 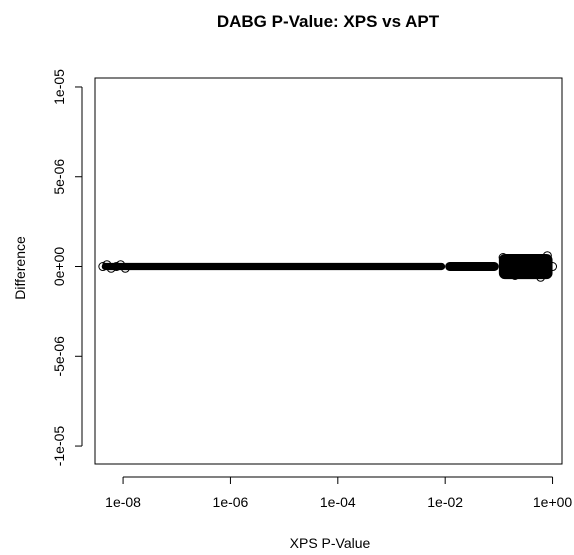 I want to click on y-tick-label: 1e-05, so click(x=59, y=87).